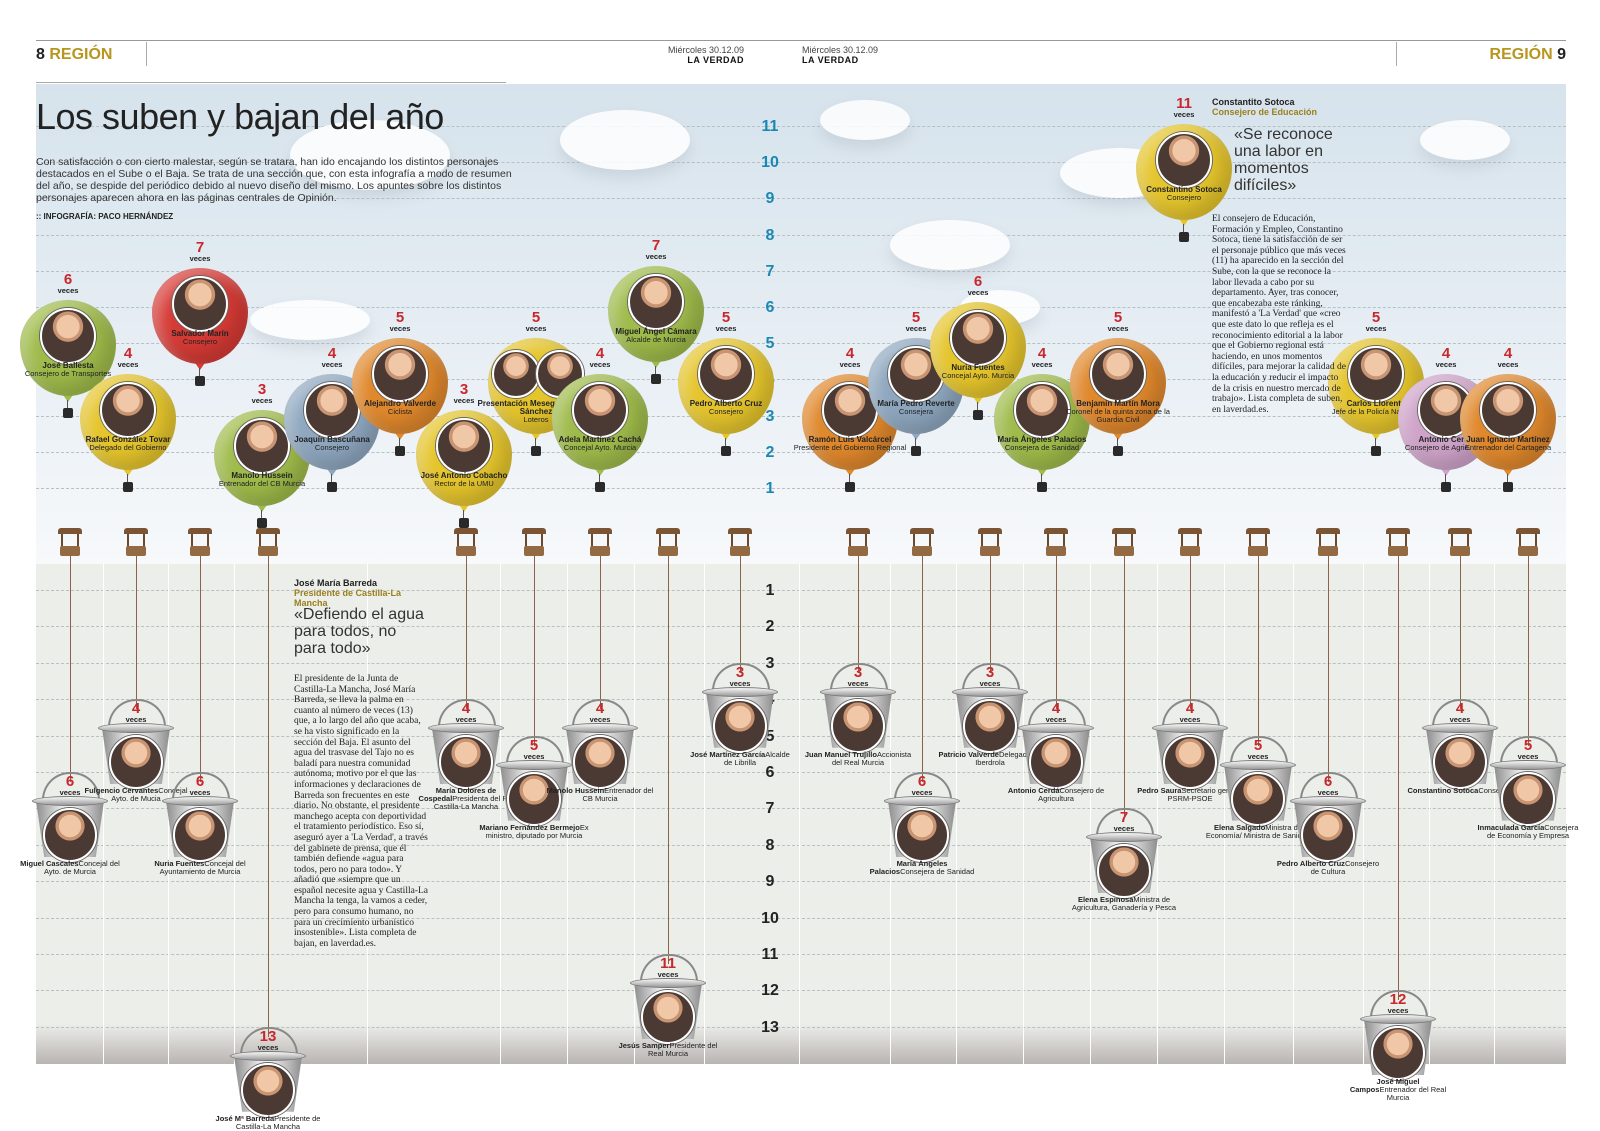 This screenshot has height=1131, width=1600. What do you see at coordinates (1253, 102) in the screenshot?
I see `sotoca-name: Constantito Sotoca` at bounding box center [1253, 102].